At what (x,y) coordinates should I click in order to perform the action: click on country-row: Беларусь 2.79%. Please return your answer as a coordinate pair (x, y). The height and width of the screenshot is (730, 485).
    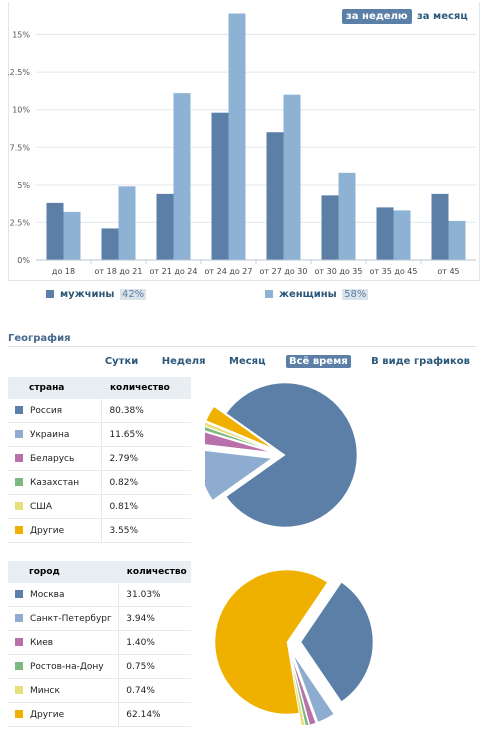
    Looking at the image, I should click on (99, 458).